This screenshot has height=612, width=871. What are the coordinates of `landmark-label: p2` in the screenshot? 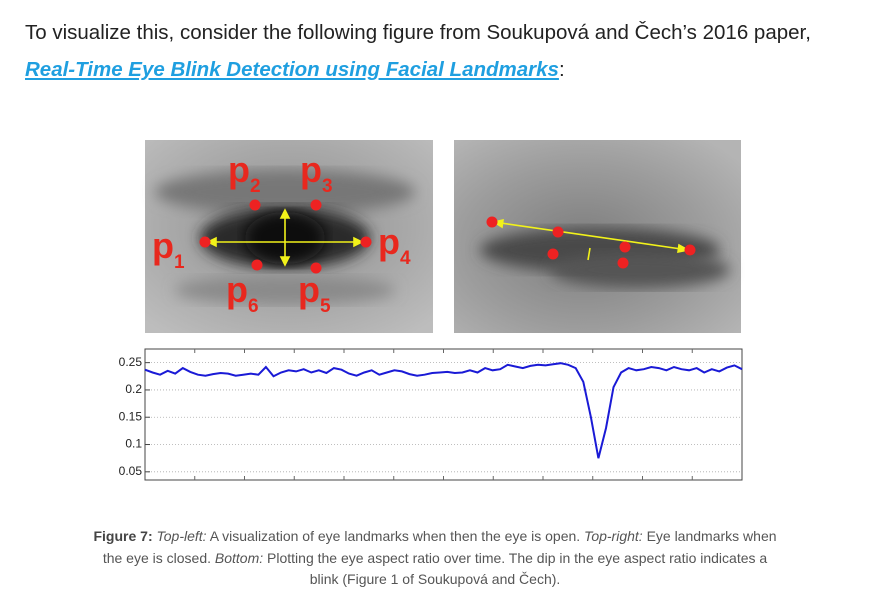 It's located at (244, 173).